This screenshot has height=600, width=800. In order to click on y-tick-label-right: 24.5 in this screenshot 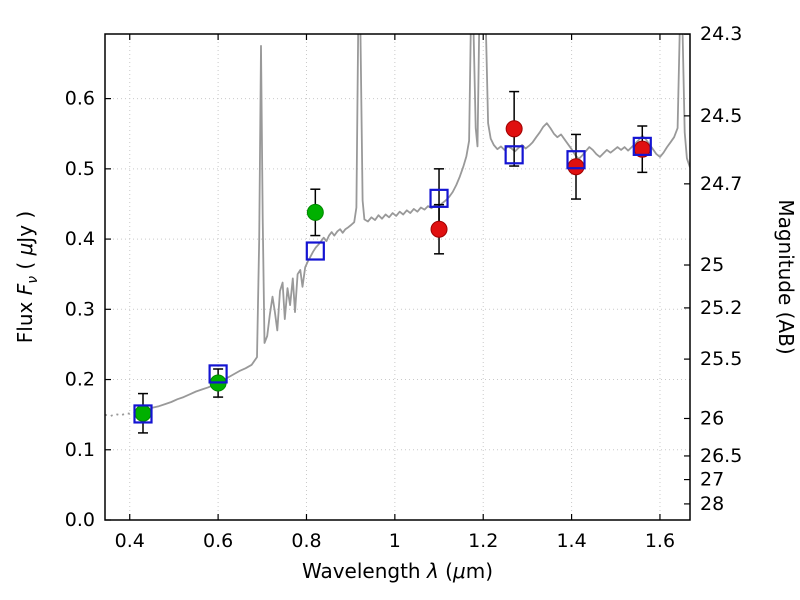, I will do `click(721, 116)`.